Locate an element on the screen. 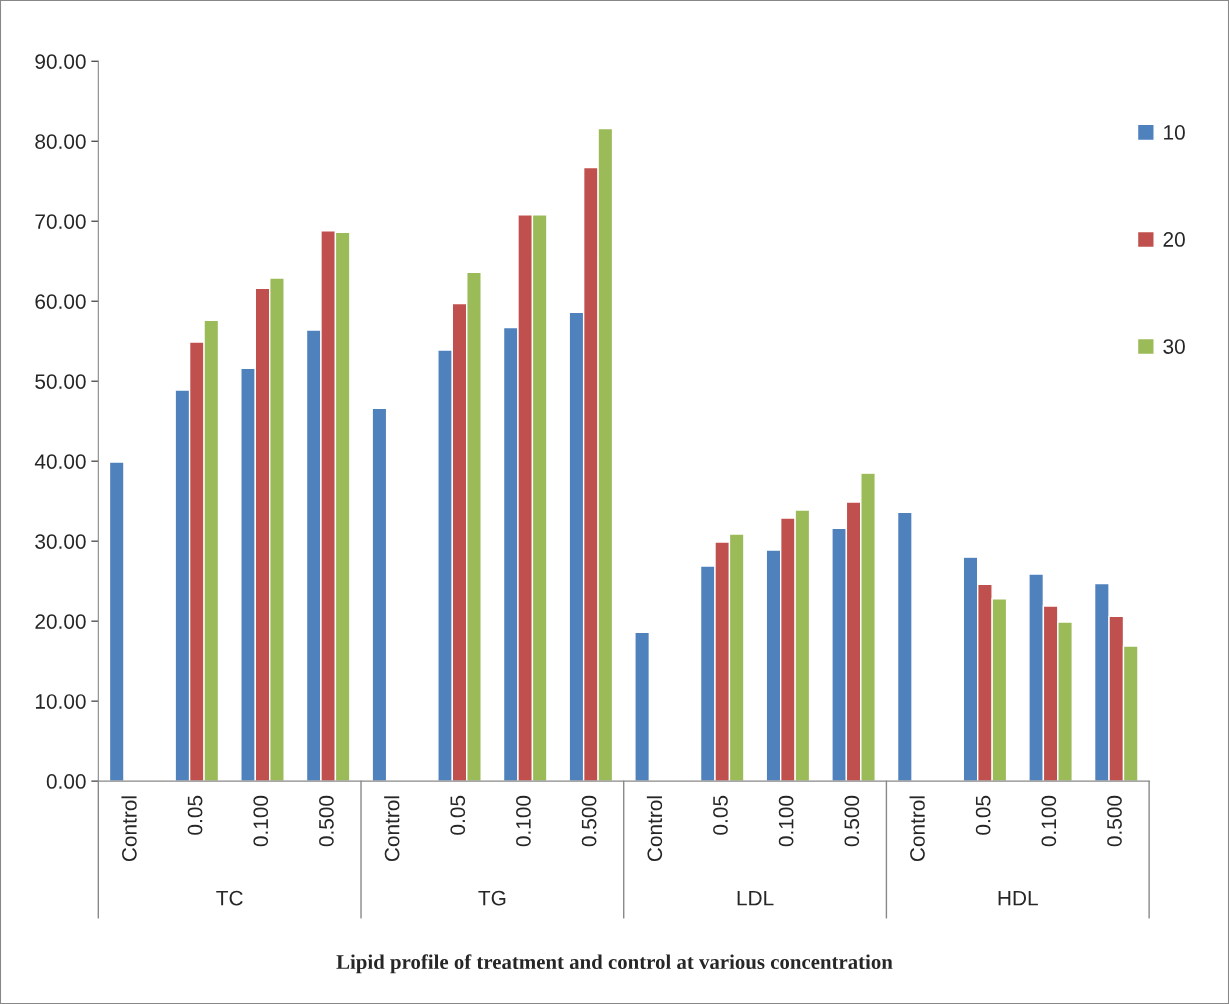 The image size is (1229, 1004). legend-label: 20 is located at coordinates (1174, 239).